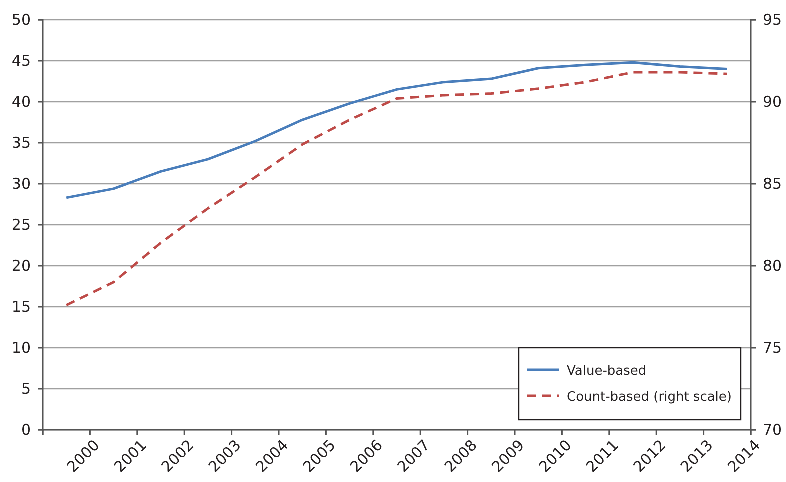 The image size is (786, 482). I want to click on legend-label: Value-based, so click(607, 371).